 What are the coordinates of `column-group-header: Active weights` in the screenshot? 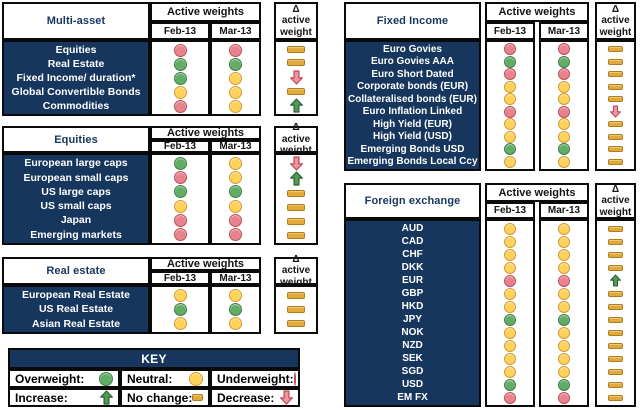 It's located at (205, 264).